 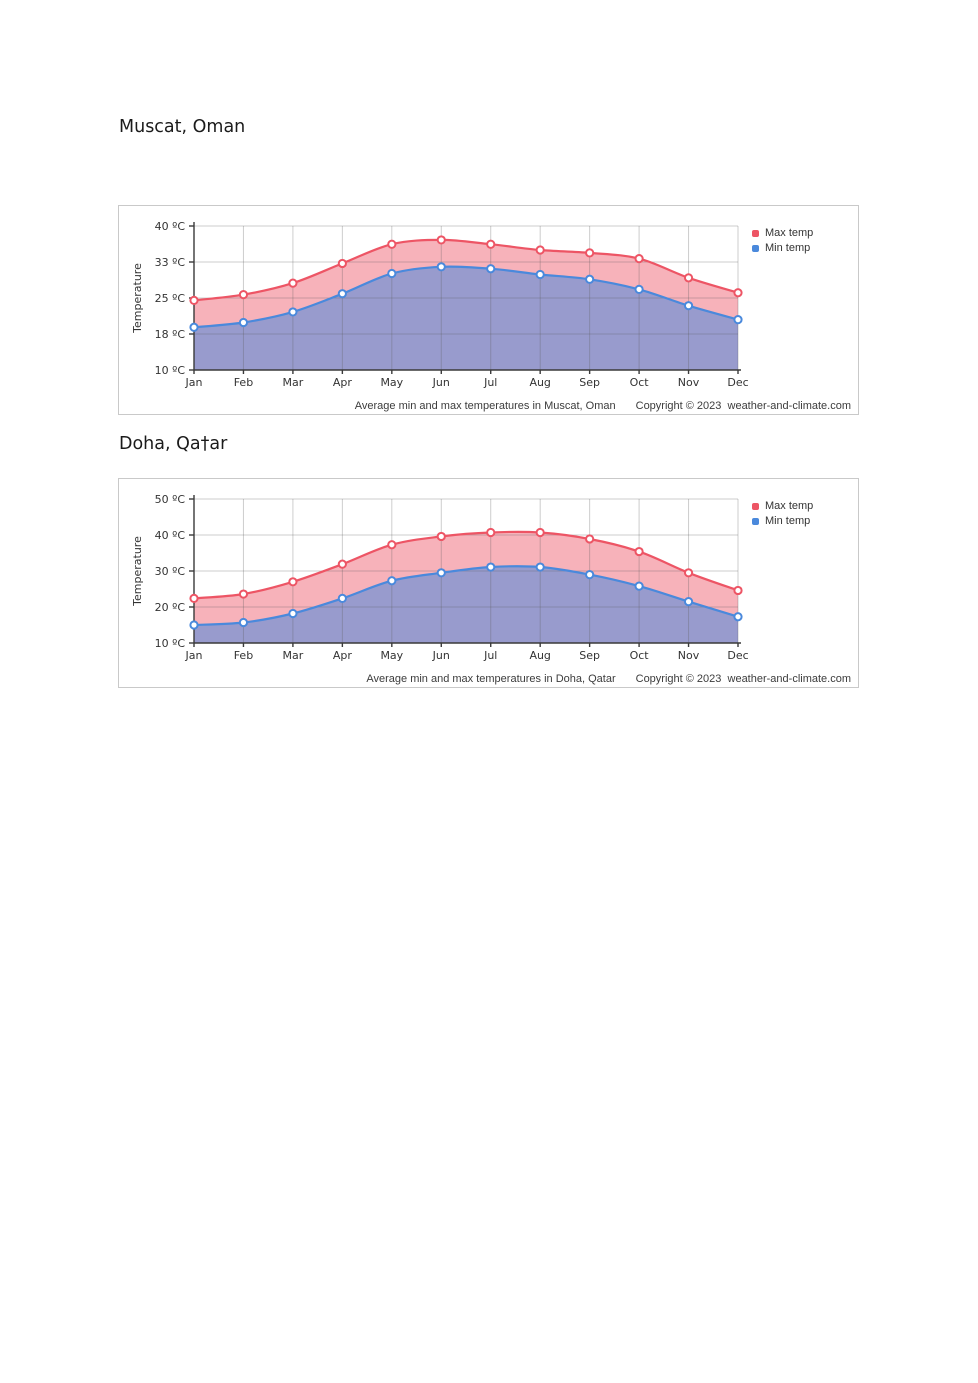 I want to click on svg-text: 25 ºC, so click(x=170, y=298).